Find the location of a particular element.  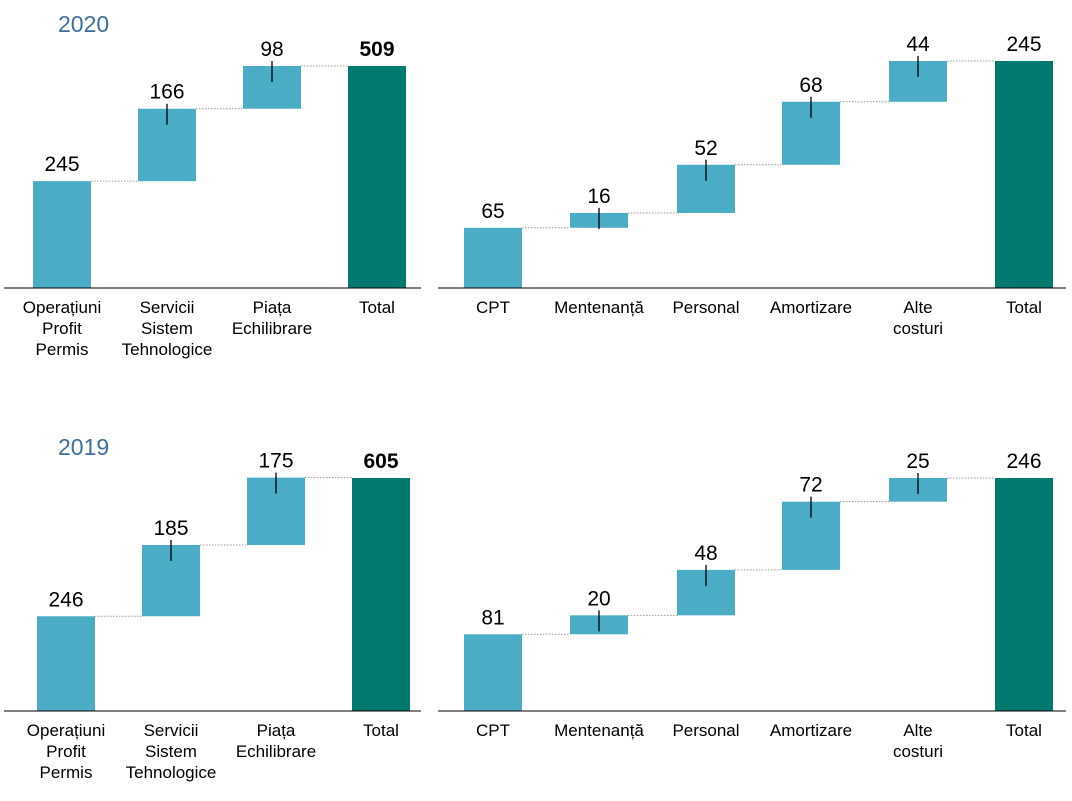

year-label-2019: 2019 is located at coordinates (83, 447).